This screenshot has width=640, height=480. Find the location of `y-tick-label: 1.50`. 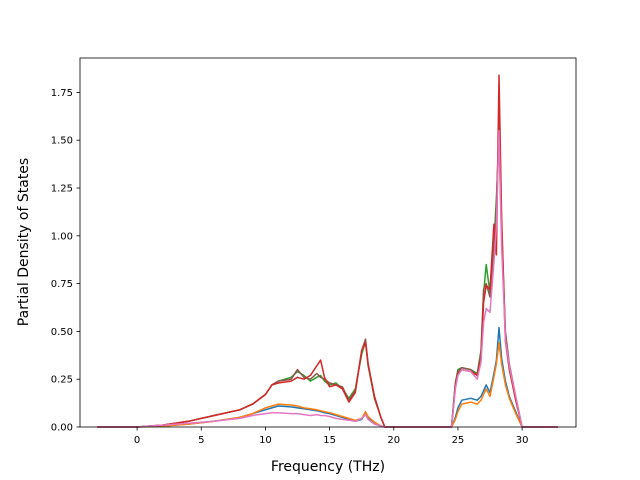

y-tick-label: 1.50 is located at coordinates (62, 141).